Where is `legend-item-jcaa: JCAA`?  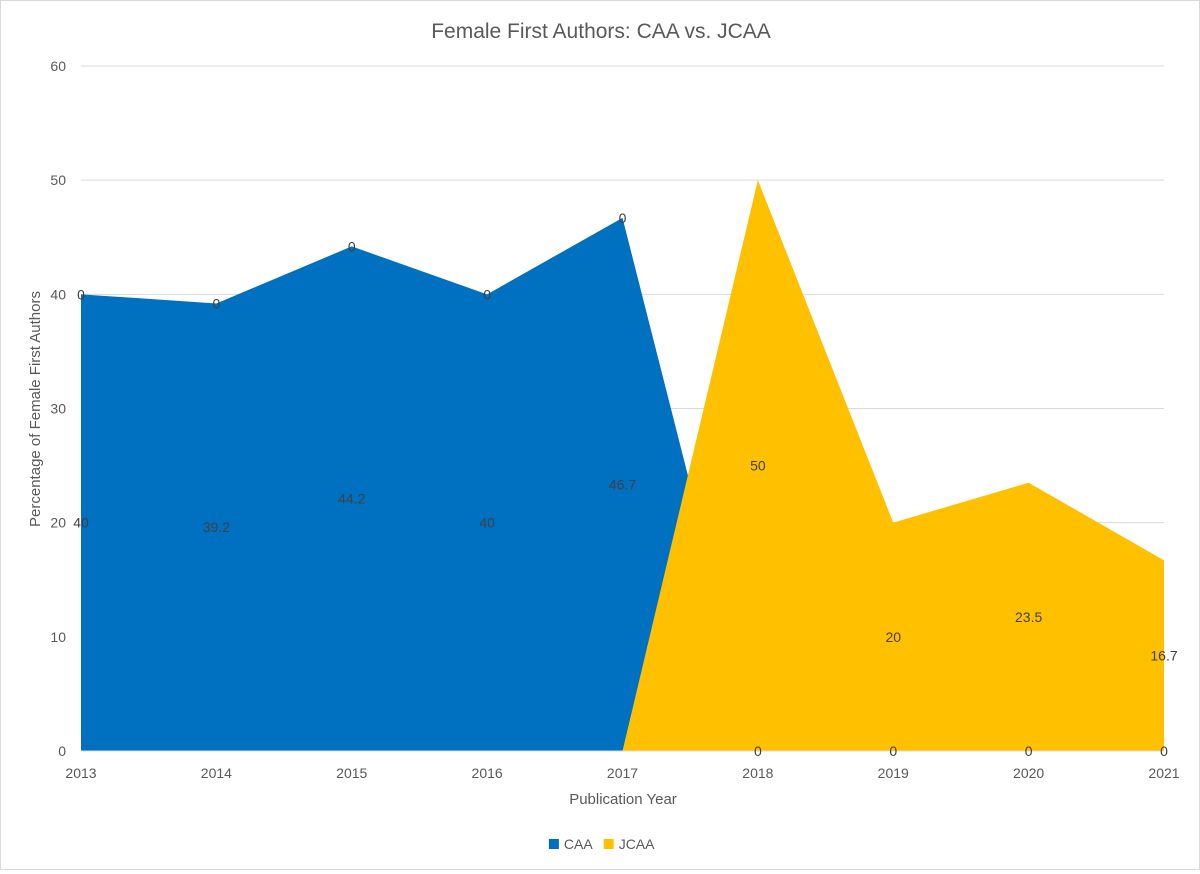
legend-item-jcaa: JCAA is located at coordinates (629, 844).